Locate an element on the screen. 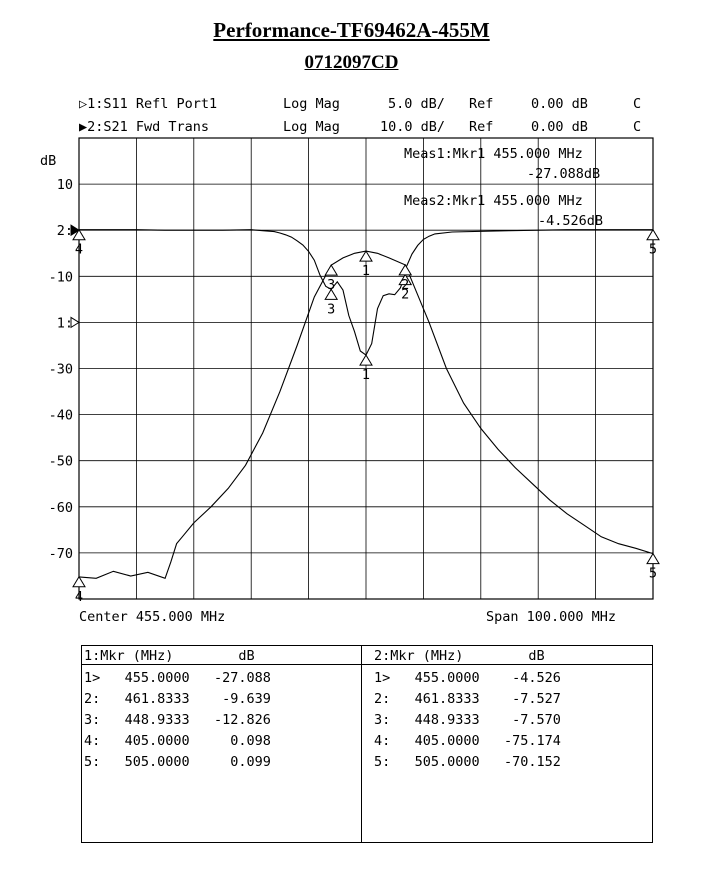 This screenshot has height=878, width=703. channel-1-format: Log Mag is located at coordinates (311, 104).